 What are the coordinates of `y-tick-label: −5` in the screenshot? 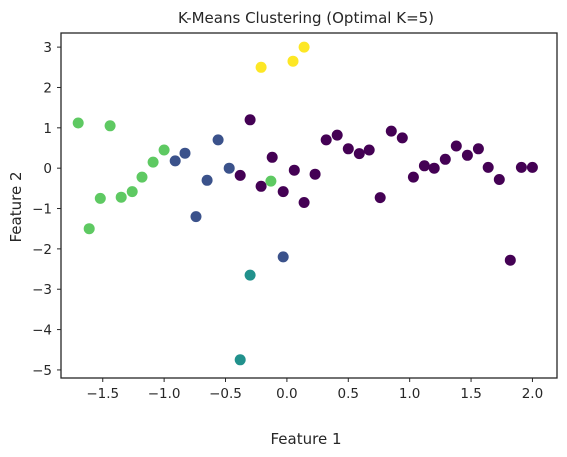 It's located at (42, 371).